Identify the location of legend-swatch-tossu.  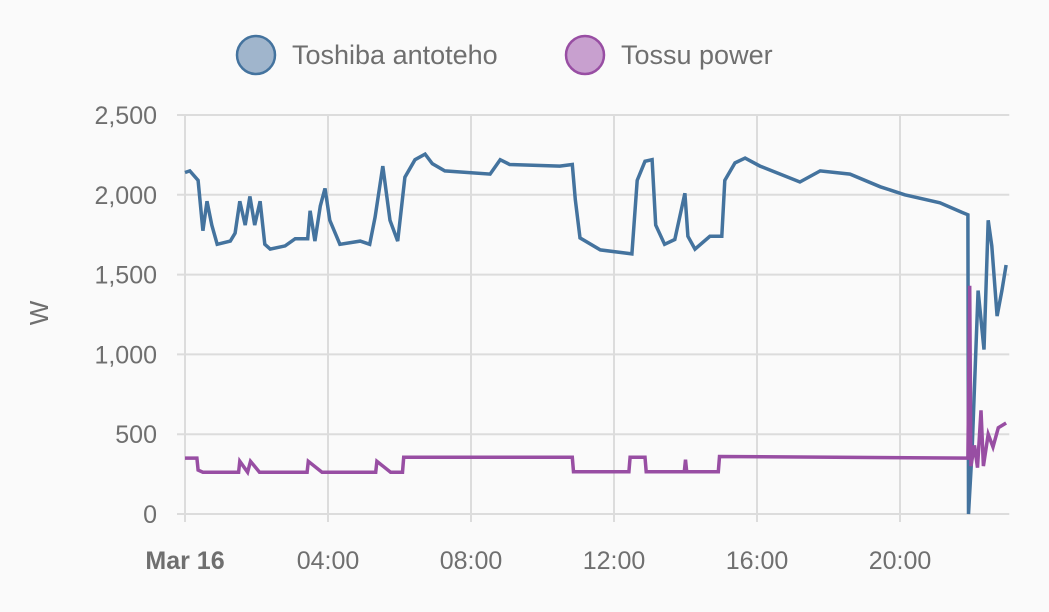
(585, 55).